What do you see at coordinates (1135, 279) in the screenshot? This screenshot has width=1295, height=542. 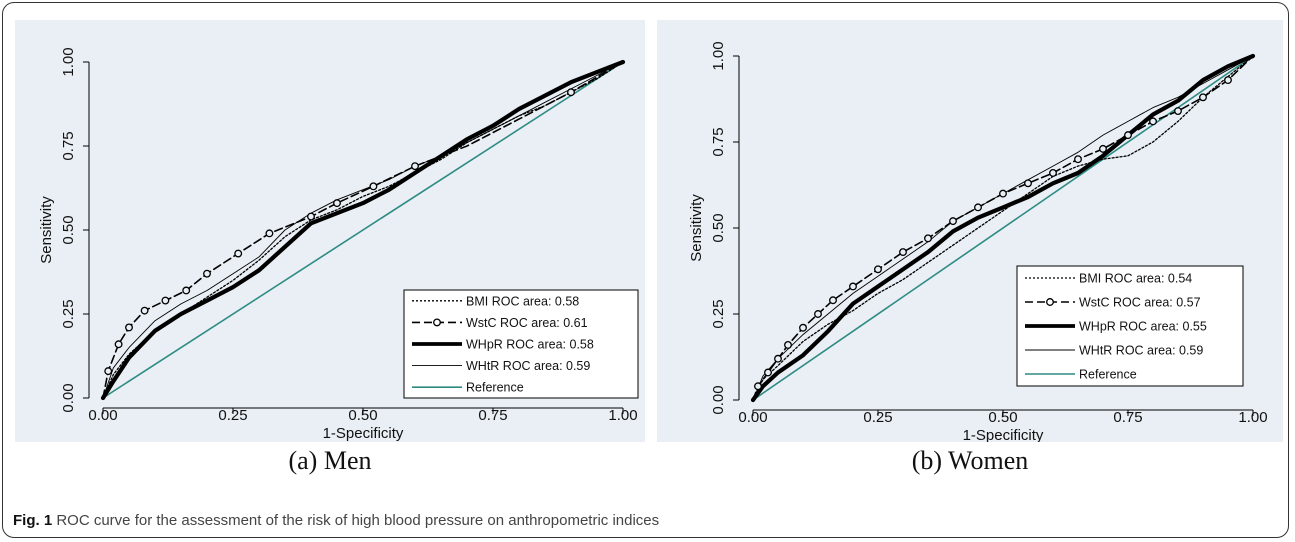 I see `legend-label: BMI ROC area: 0.54` at bounding box center [1135, 279].